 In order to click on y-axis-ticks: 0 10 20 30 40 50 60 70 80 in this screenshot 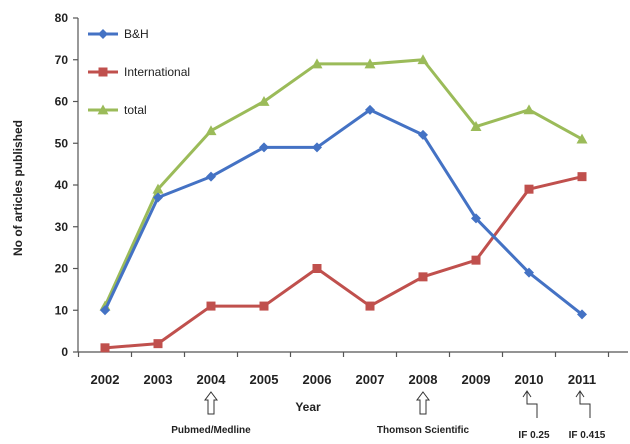, I will do `click(66, 185)`.